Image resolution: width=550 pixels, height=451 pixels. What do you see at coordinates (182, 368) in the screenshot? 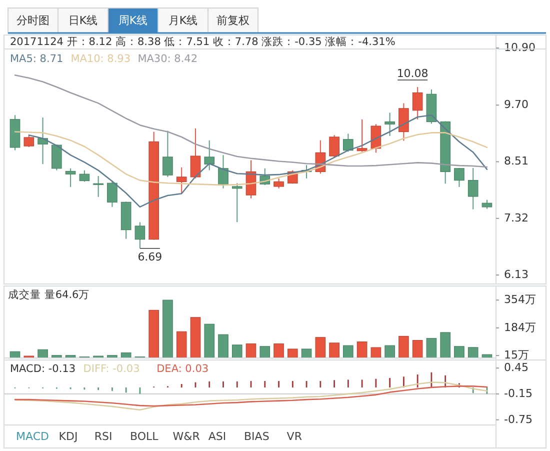
I see `text: DEA: 0.03` at bounding box center [182, 368].